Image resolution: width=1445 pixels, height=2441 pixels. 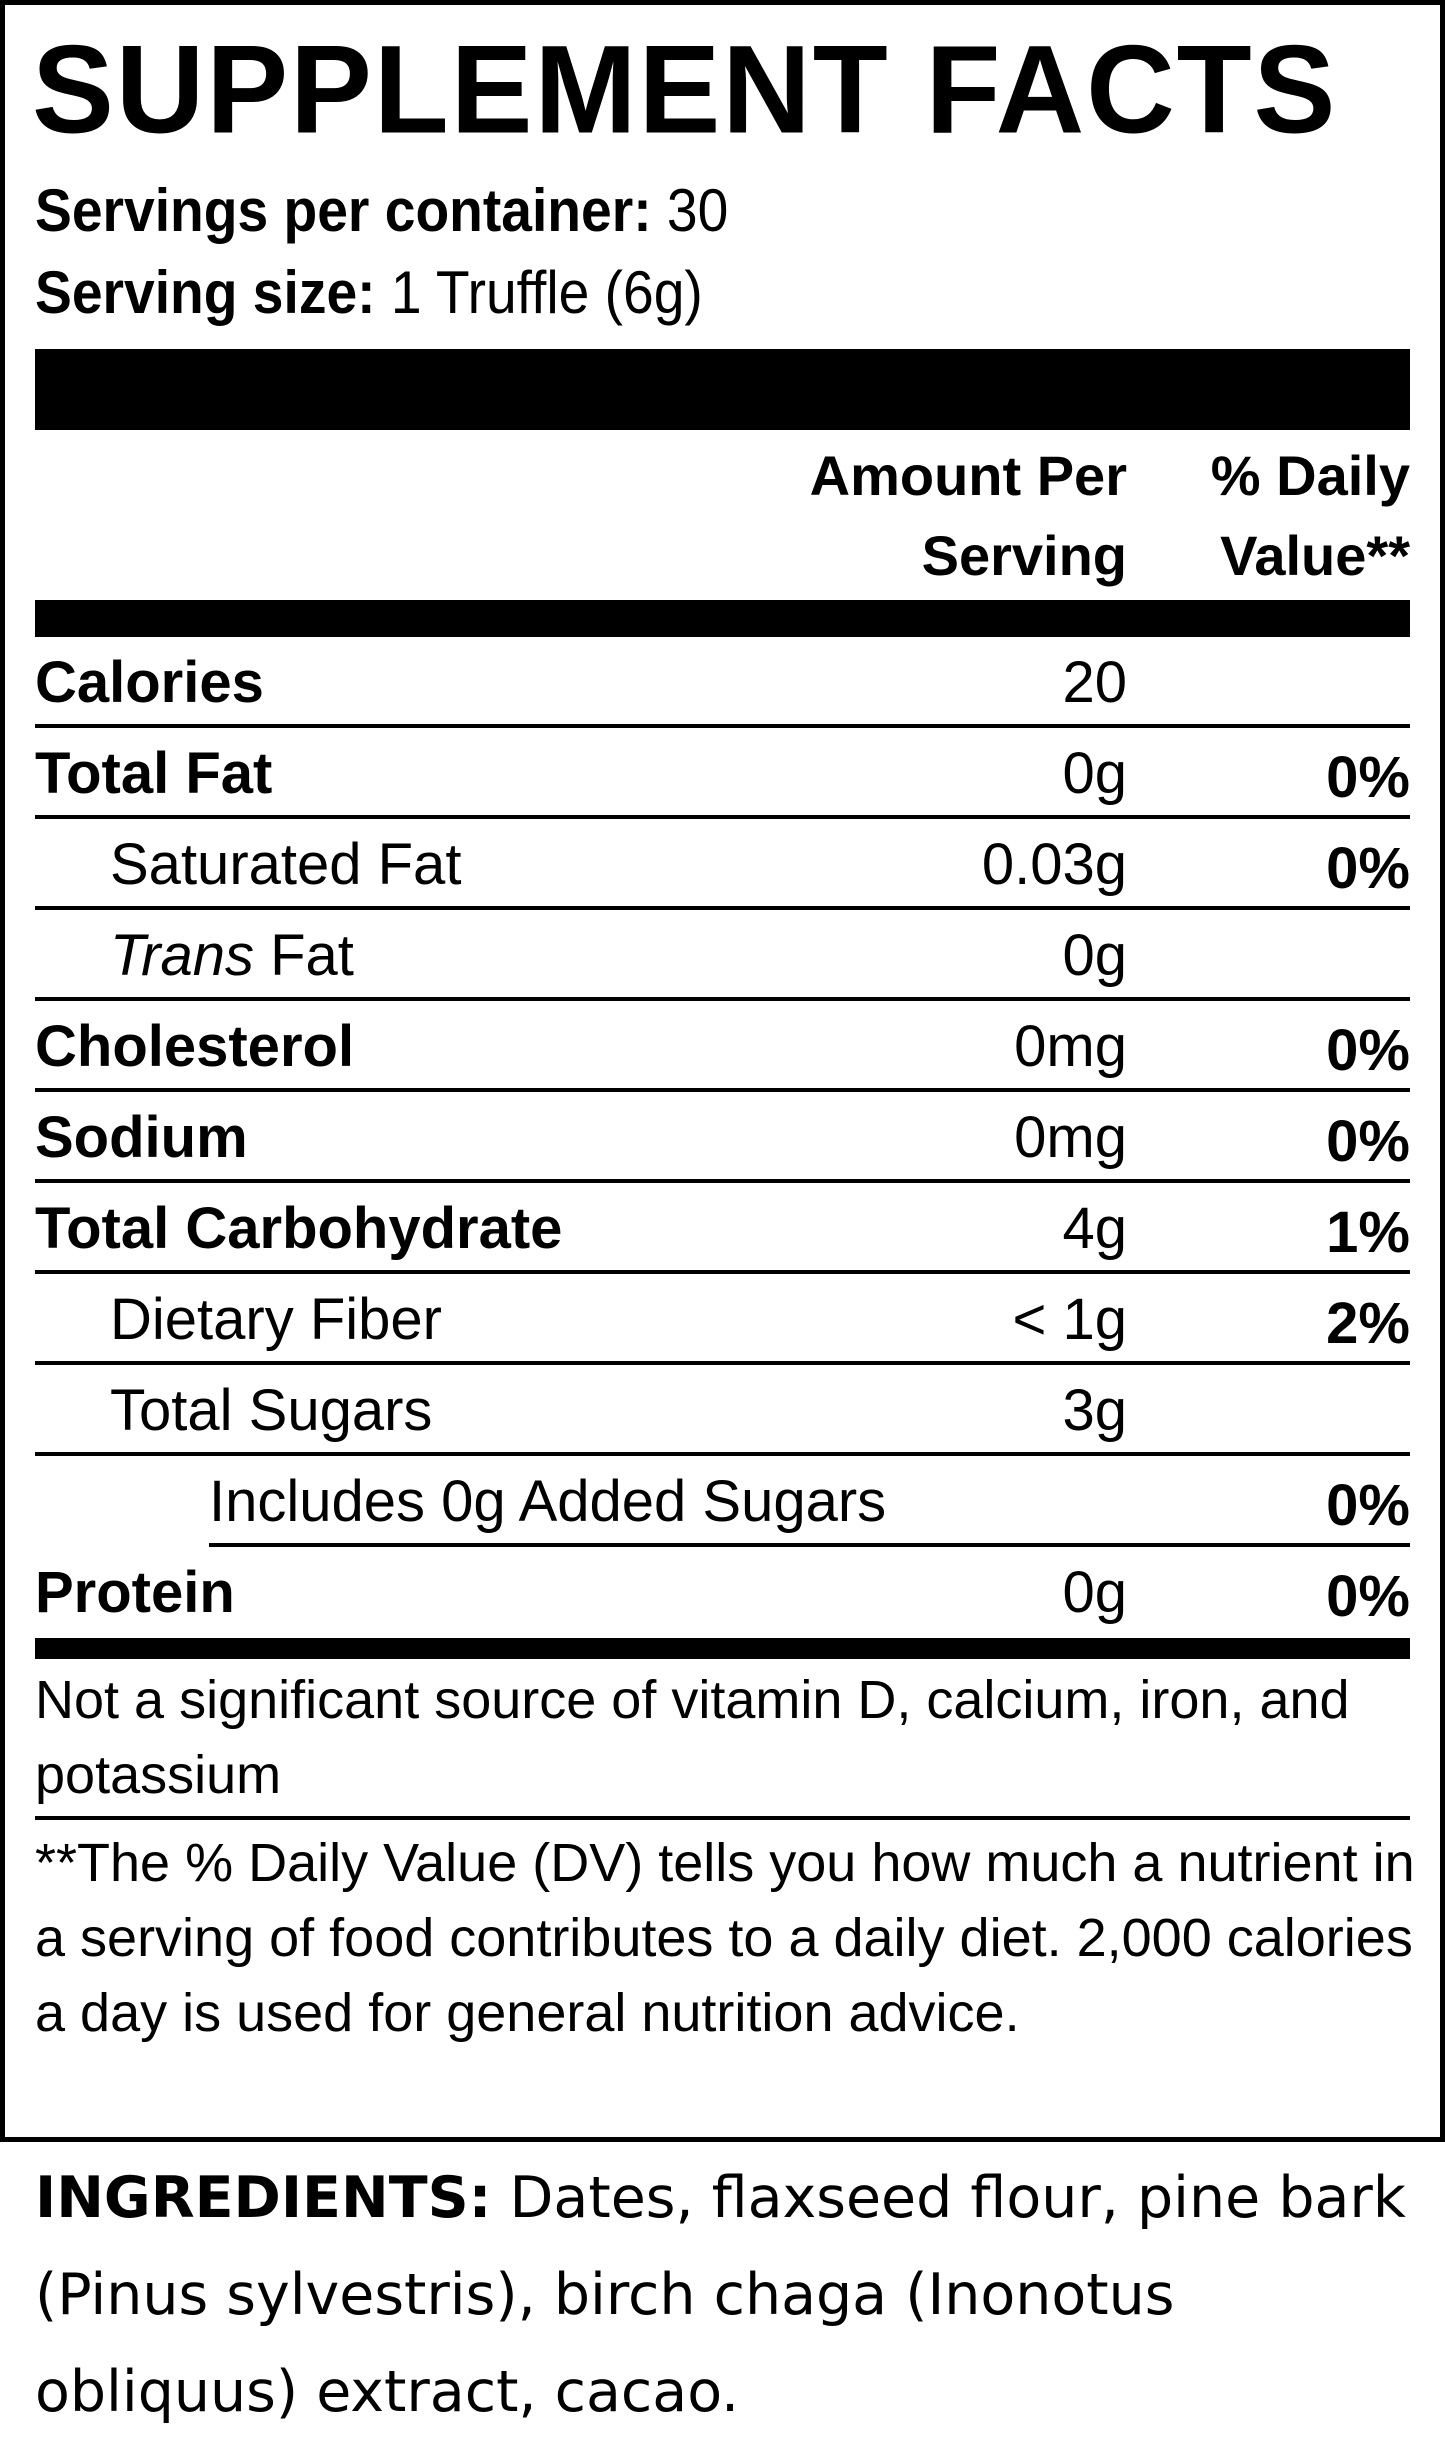 I want to click on nutrient-row: Trans Fat 0g, so click(x=722, y=955).